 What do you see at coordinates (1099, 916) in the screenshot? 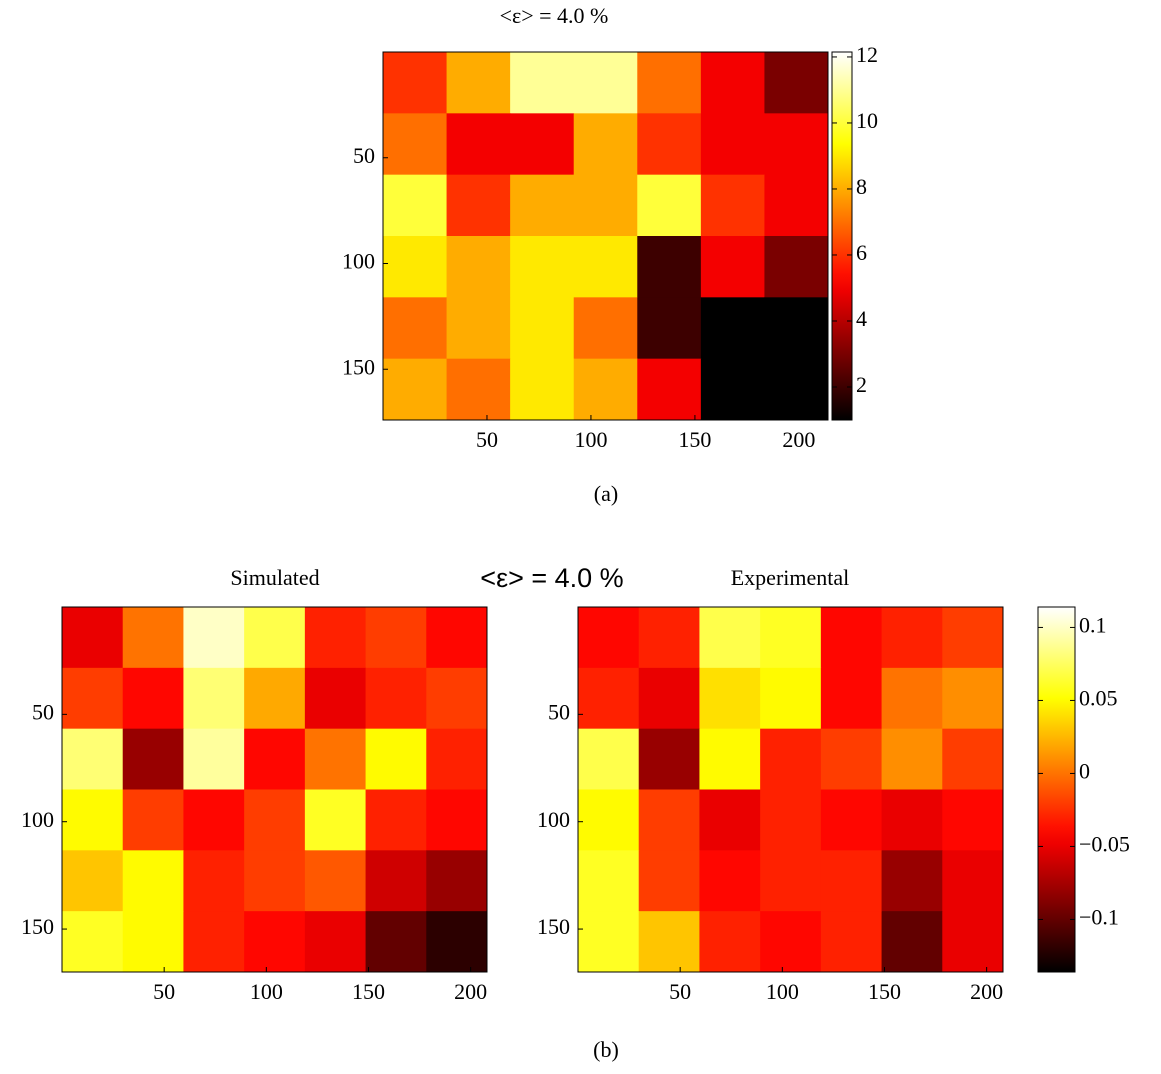
I see `colorbar-tick-label: −0.1` at bounding box center [1099, 916].